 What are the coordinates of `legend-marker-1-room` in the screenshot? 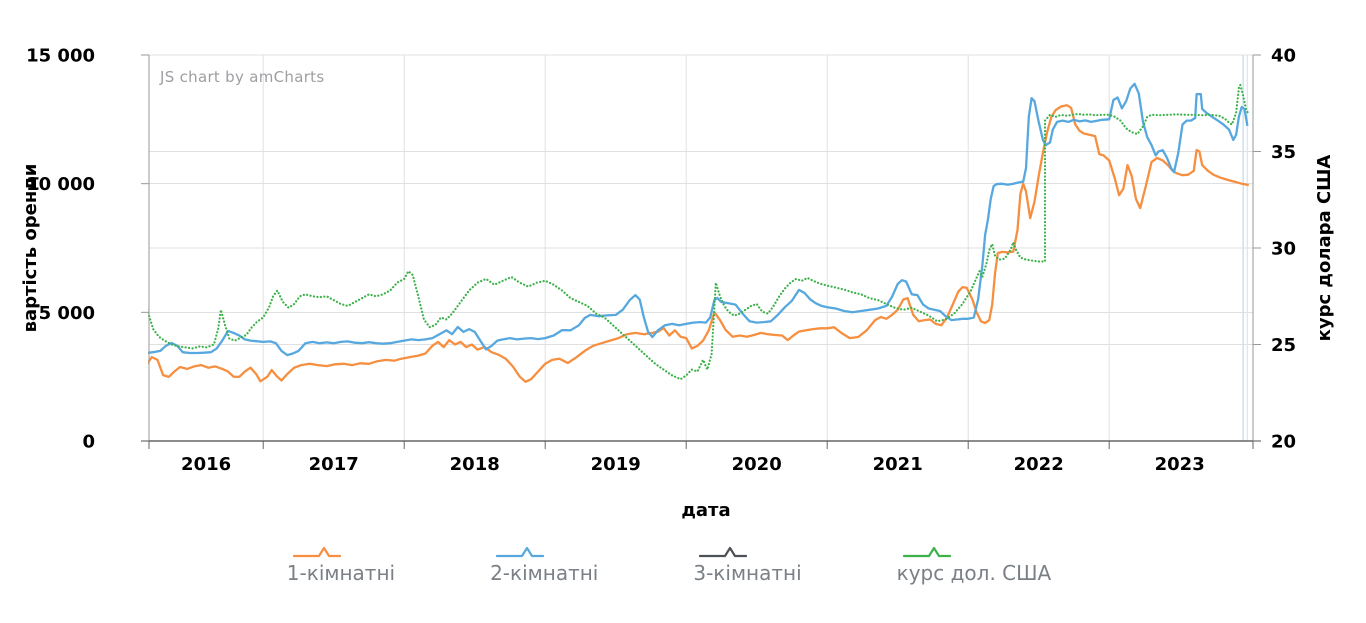 It's located at (316, 552).